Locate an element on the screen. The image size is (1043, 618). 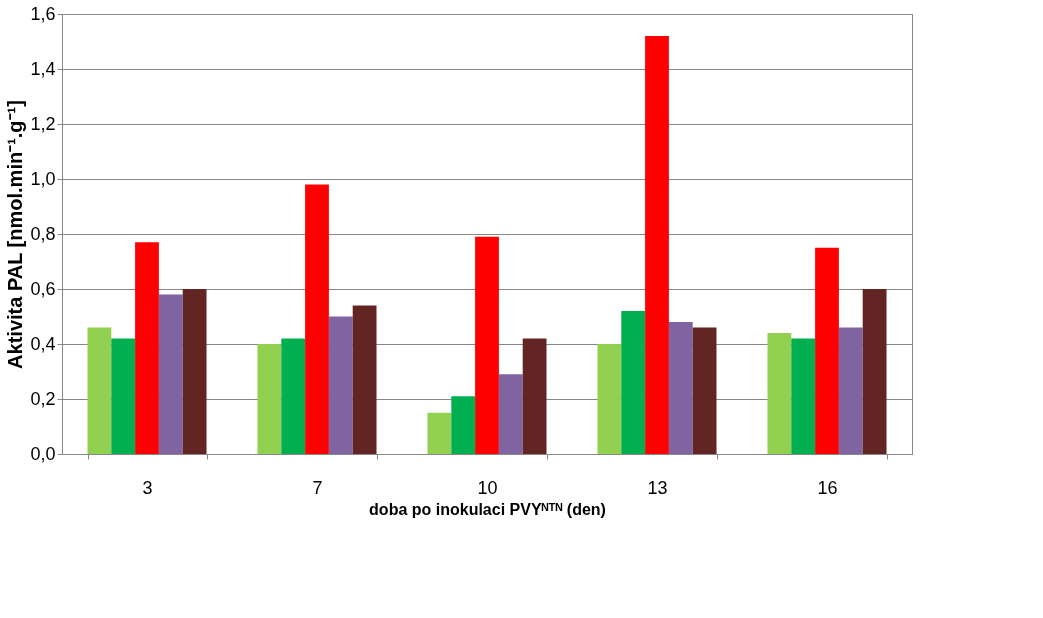
y-tick-label: 1,2 is located at coordinates (43, 123).